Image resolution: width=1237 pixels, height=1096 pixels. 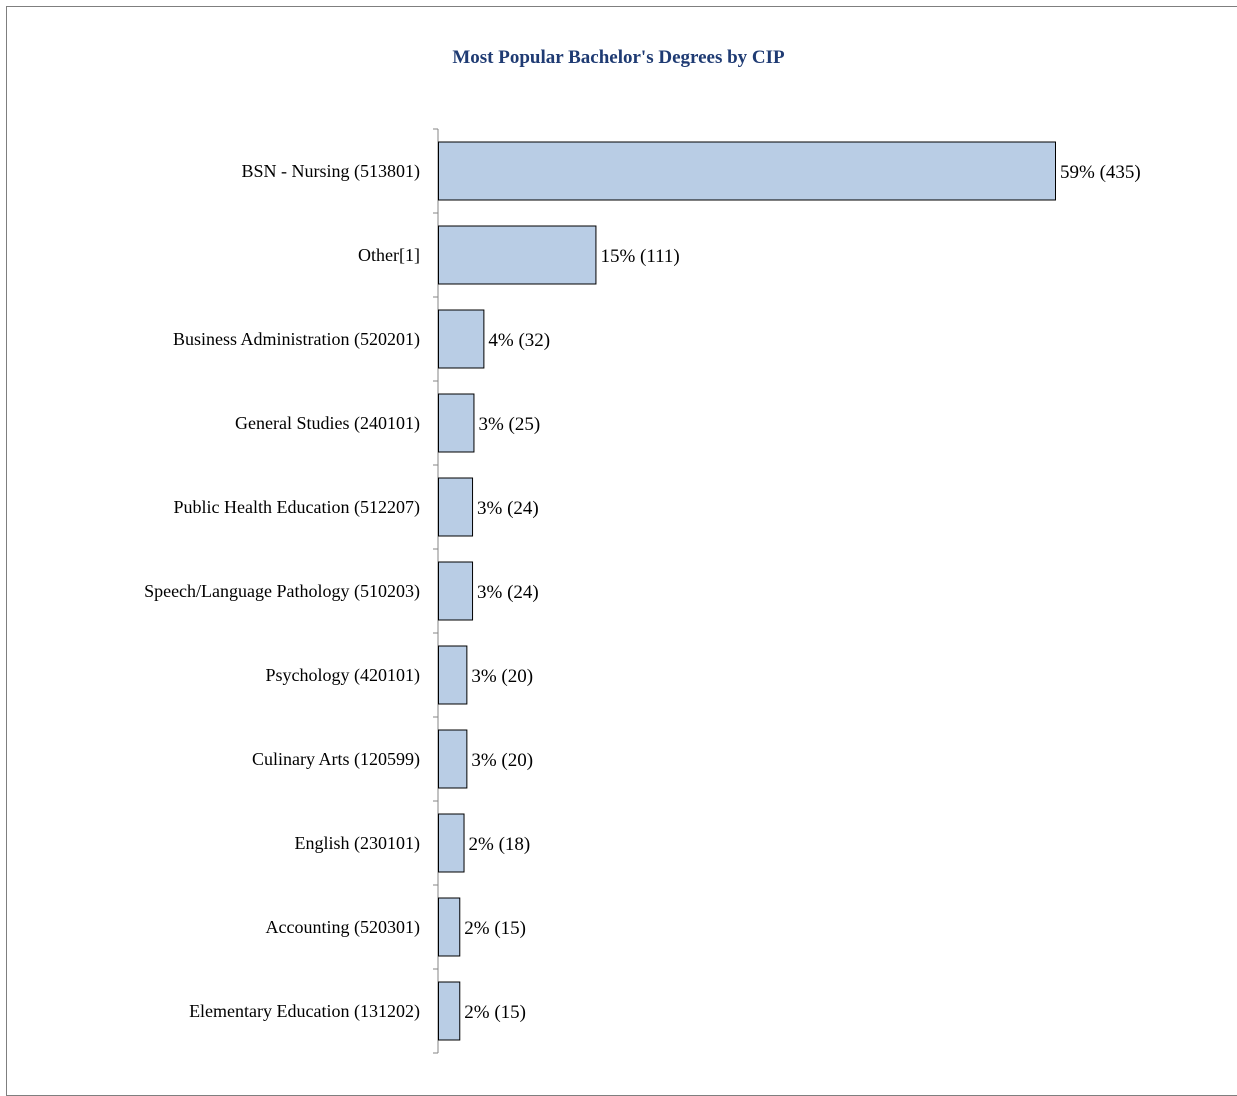 I want to click on category-label: English (230101), so click(x=358, y=843).